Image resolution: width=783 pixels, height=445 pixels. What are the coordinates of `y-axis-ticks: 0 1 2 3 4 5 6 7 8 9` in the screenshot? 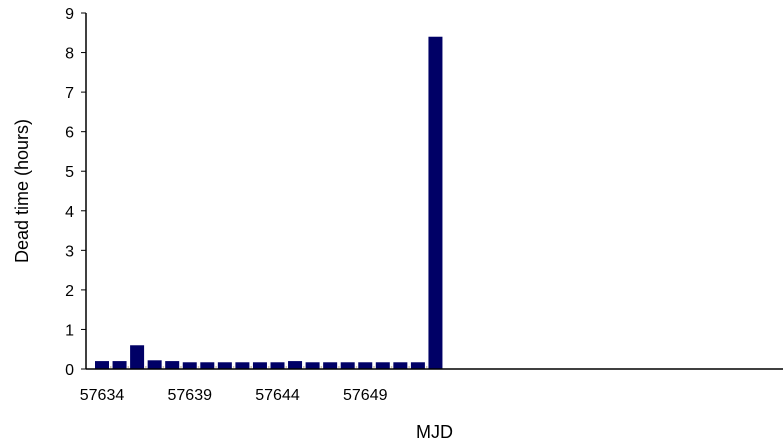 It's located at (75, 192).